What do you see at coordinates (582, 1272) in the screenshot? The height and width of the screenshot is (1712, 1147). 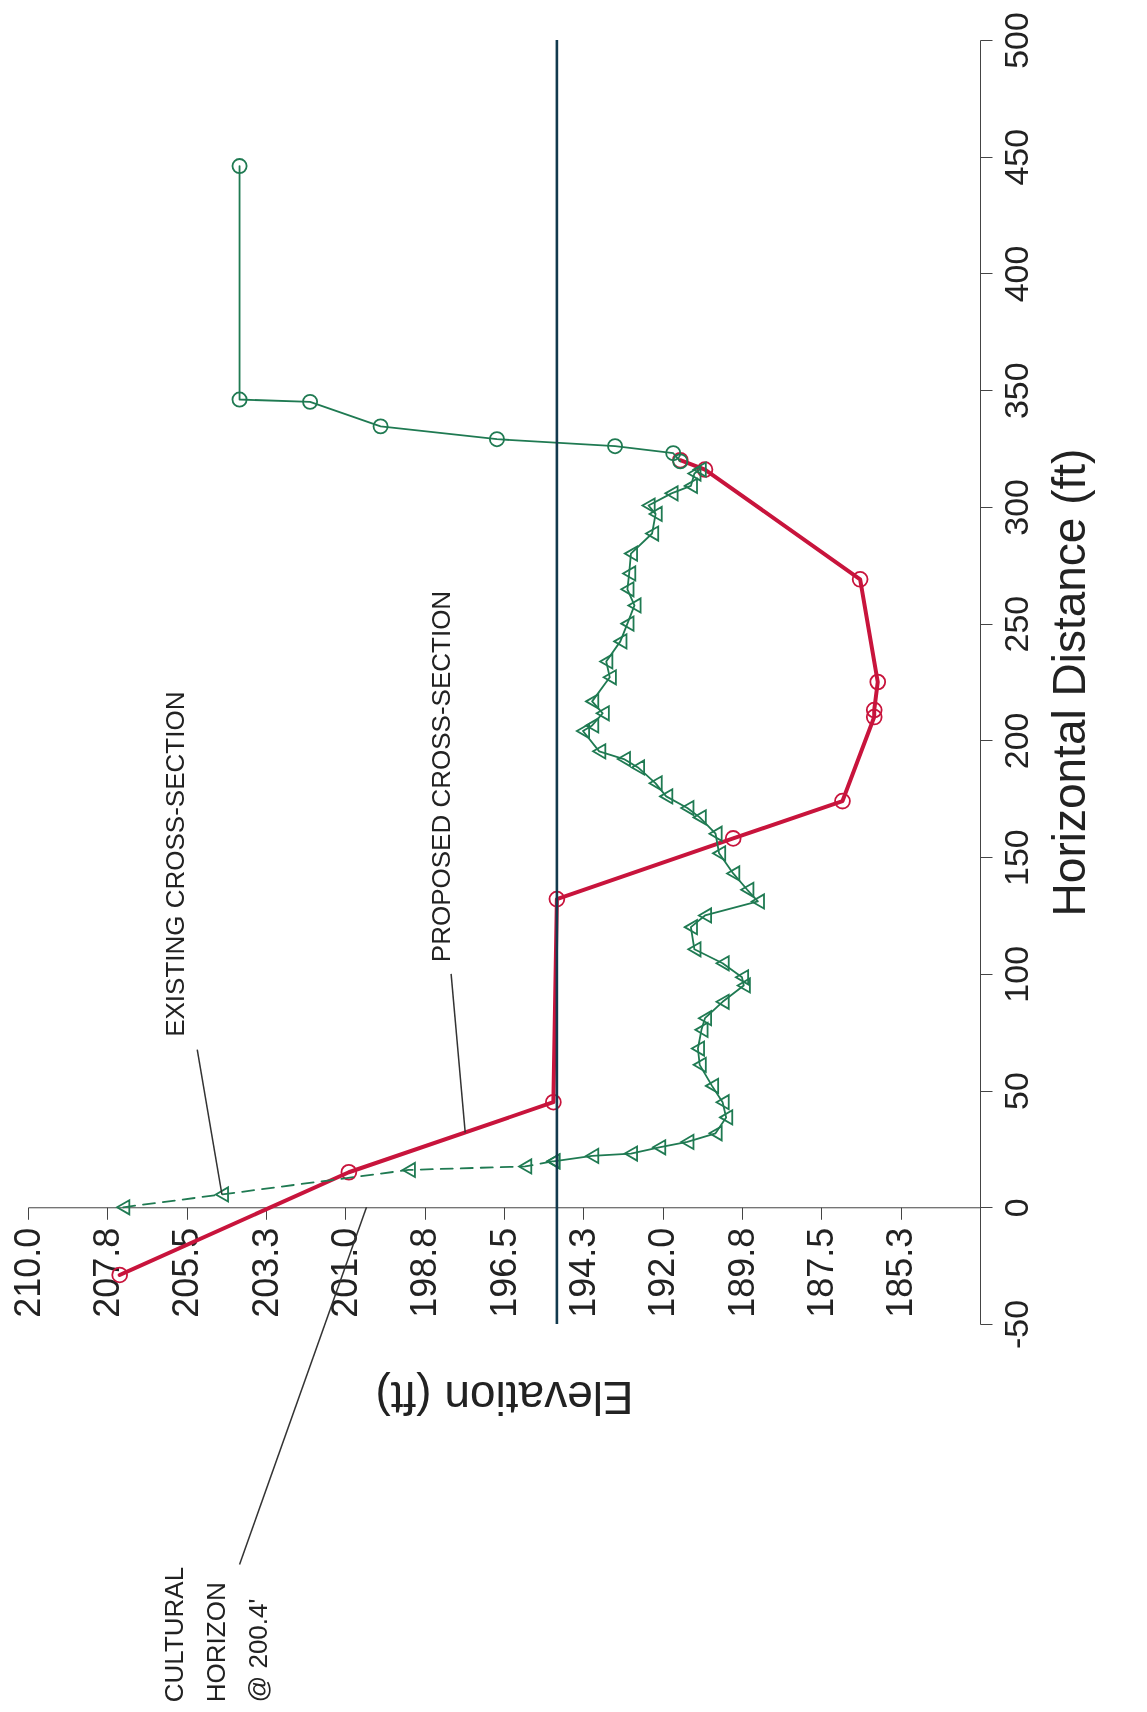 I see `x-tick-label: 194.3` at bounding box center [582, 1272].